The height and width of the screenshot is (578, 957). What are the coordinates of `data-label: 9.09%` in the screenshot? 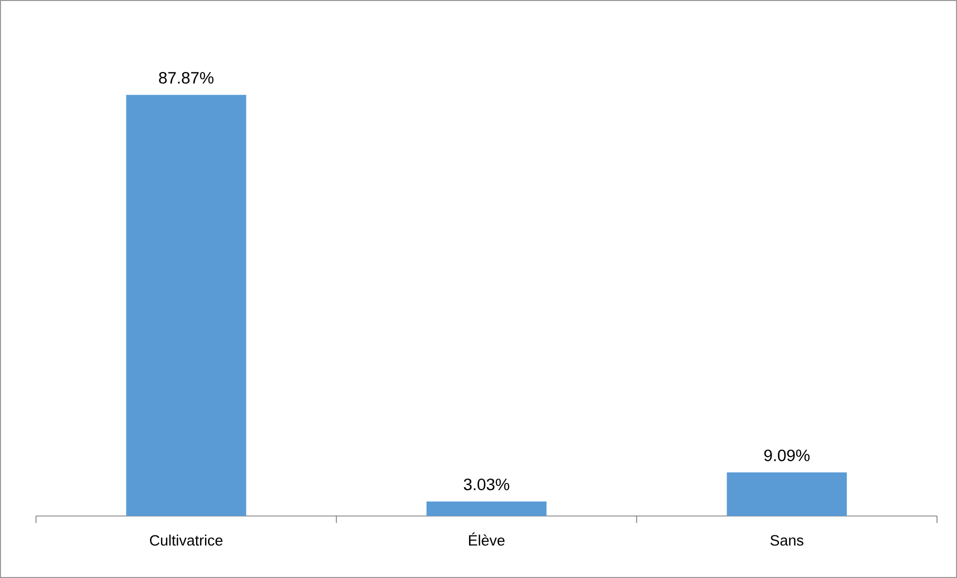 It's located at (787, 456).